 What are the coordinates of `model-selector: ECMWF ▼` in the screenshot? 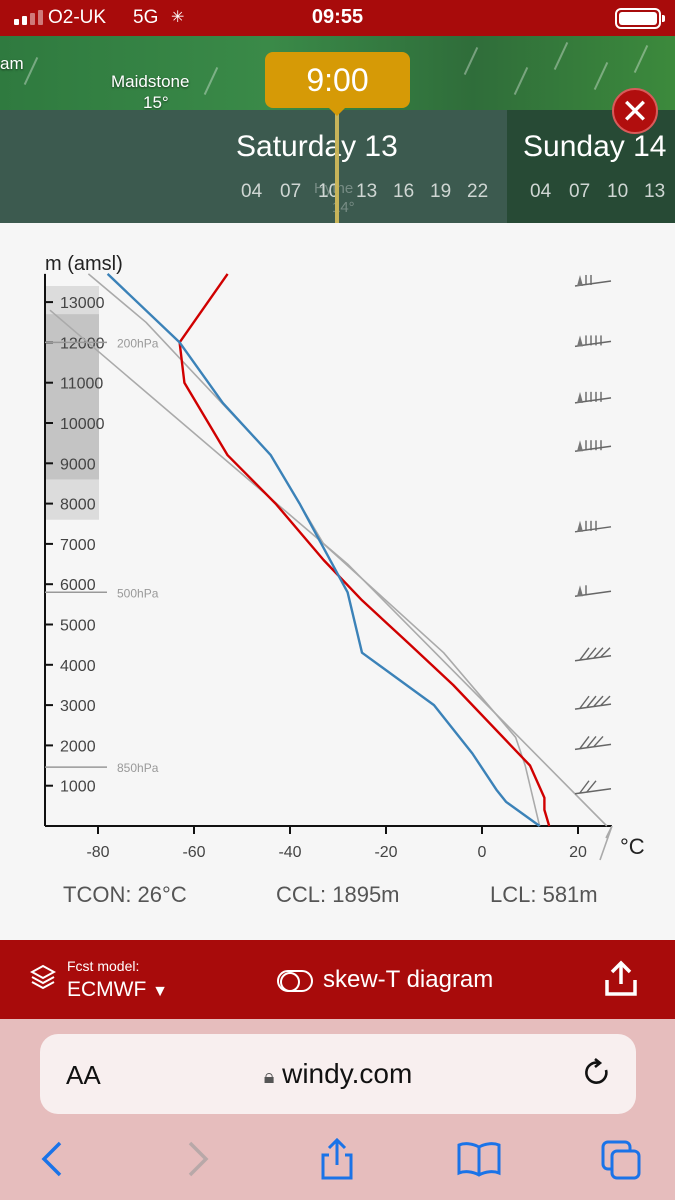 It's located at (117, 990).